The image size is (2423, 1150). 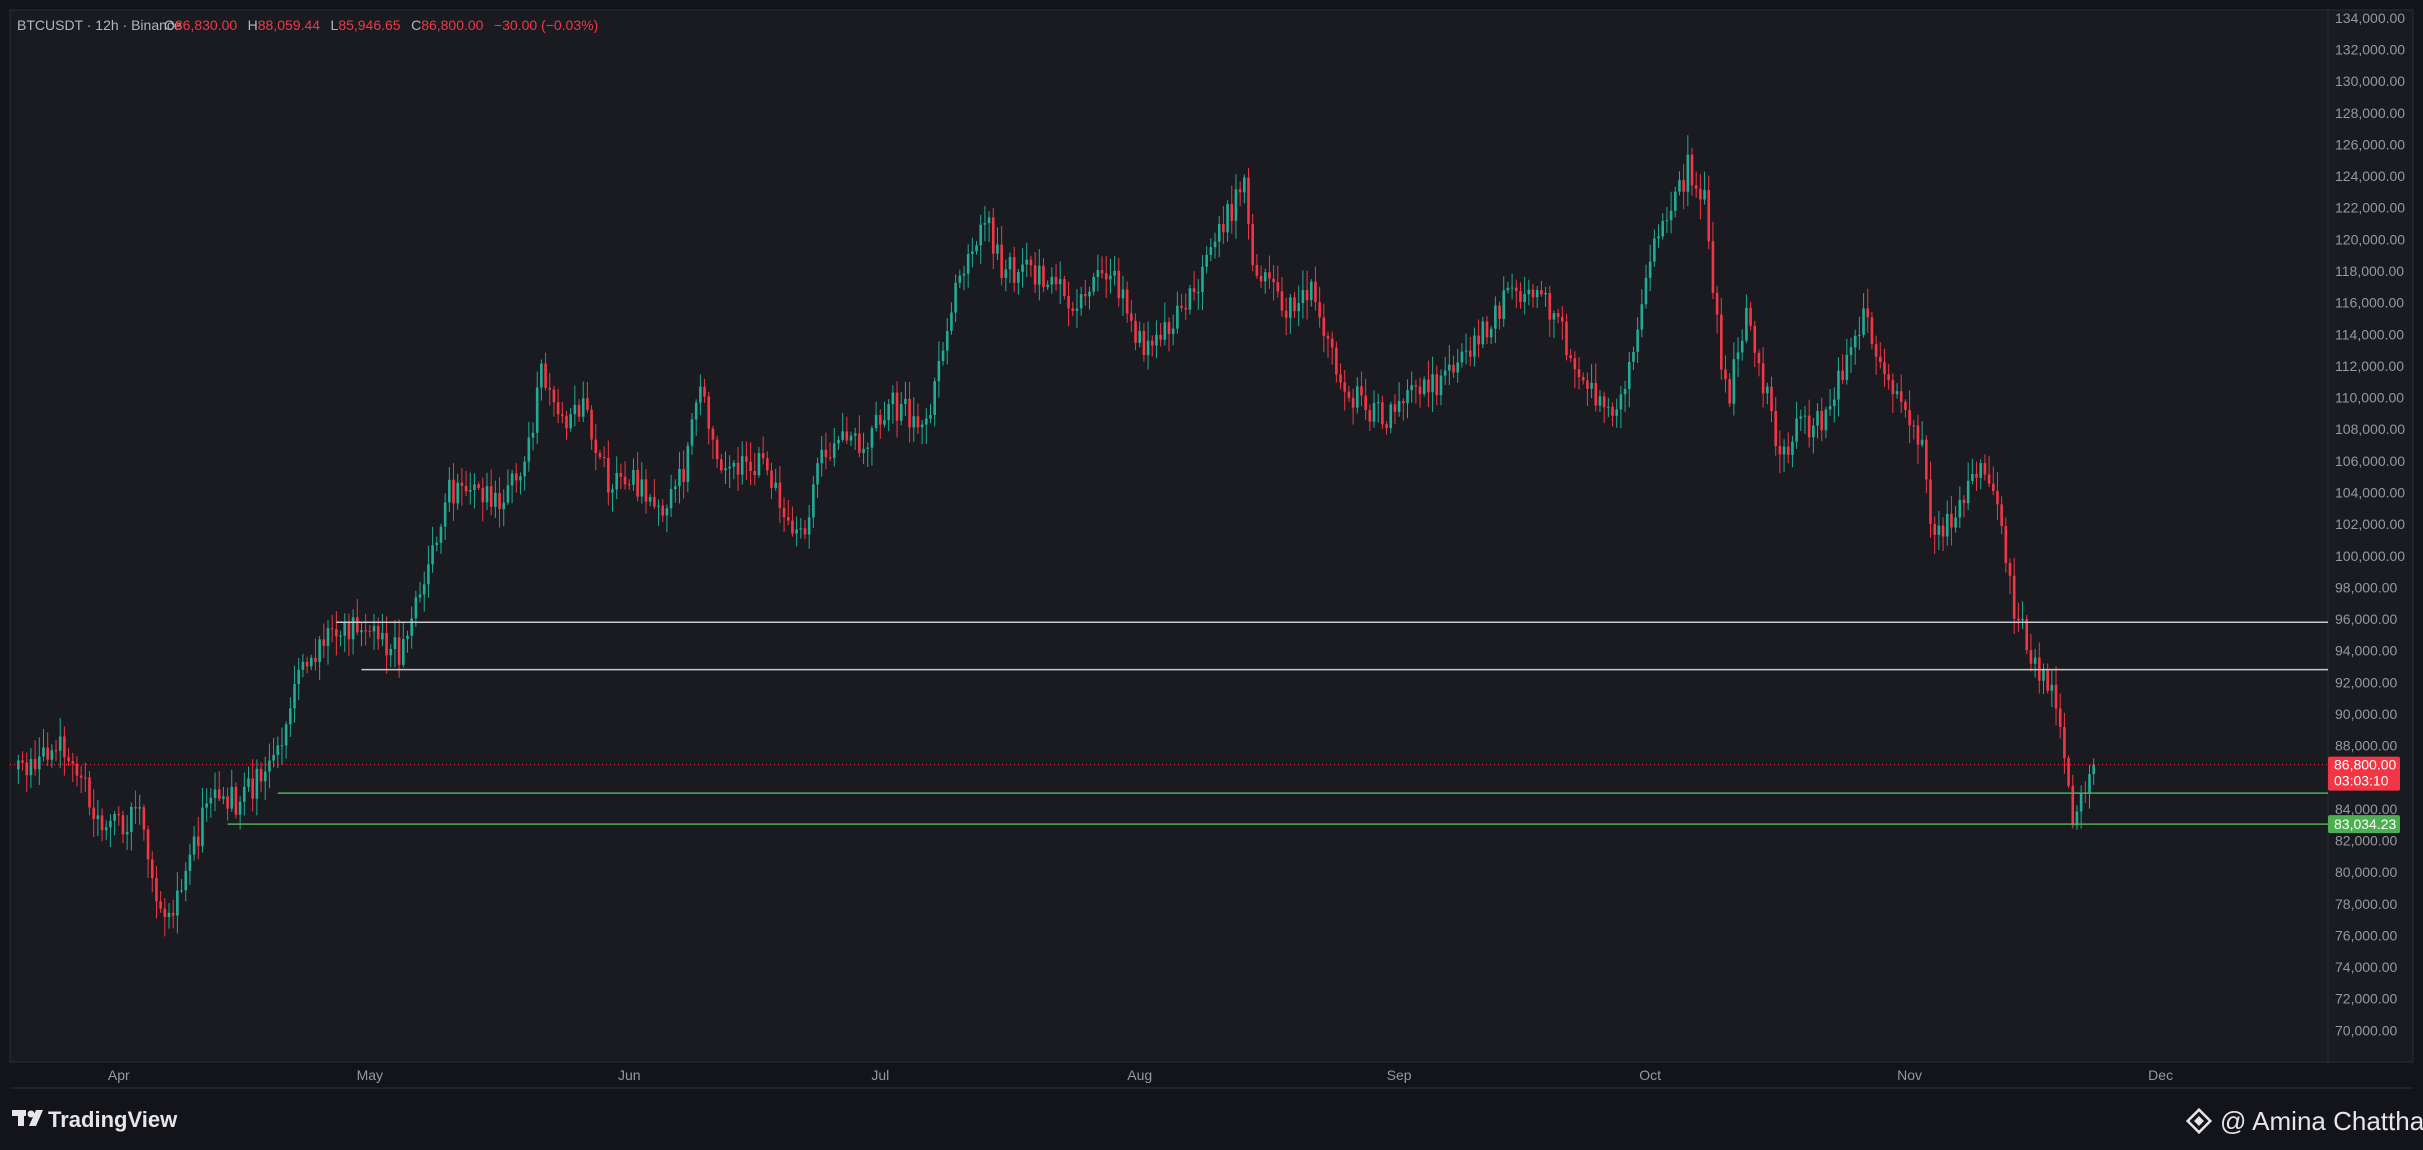 I want to click on support-label: 83,034.23, so click(x=2365, y=824).